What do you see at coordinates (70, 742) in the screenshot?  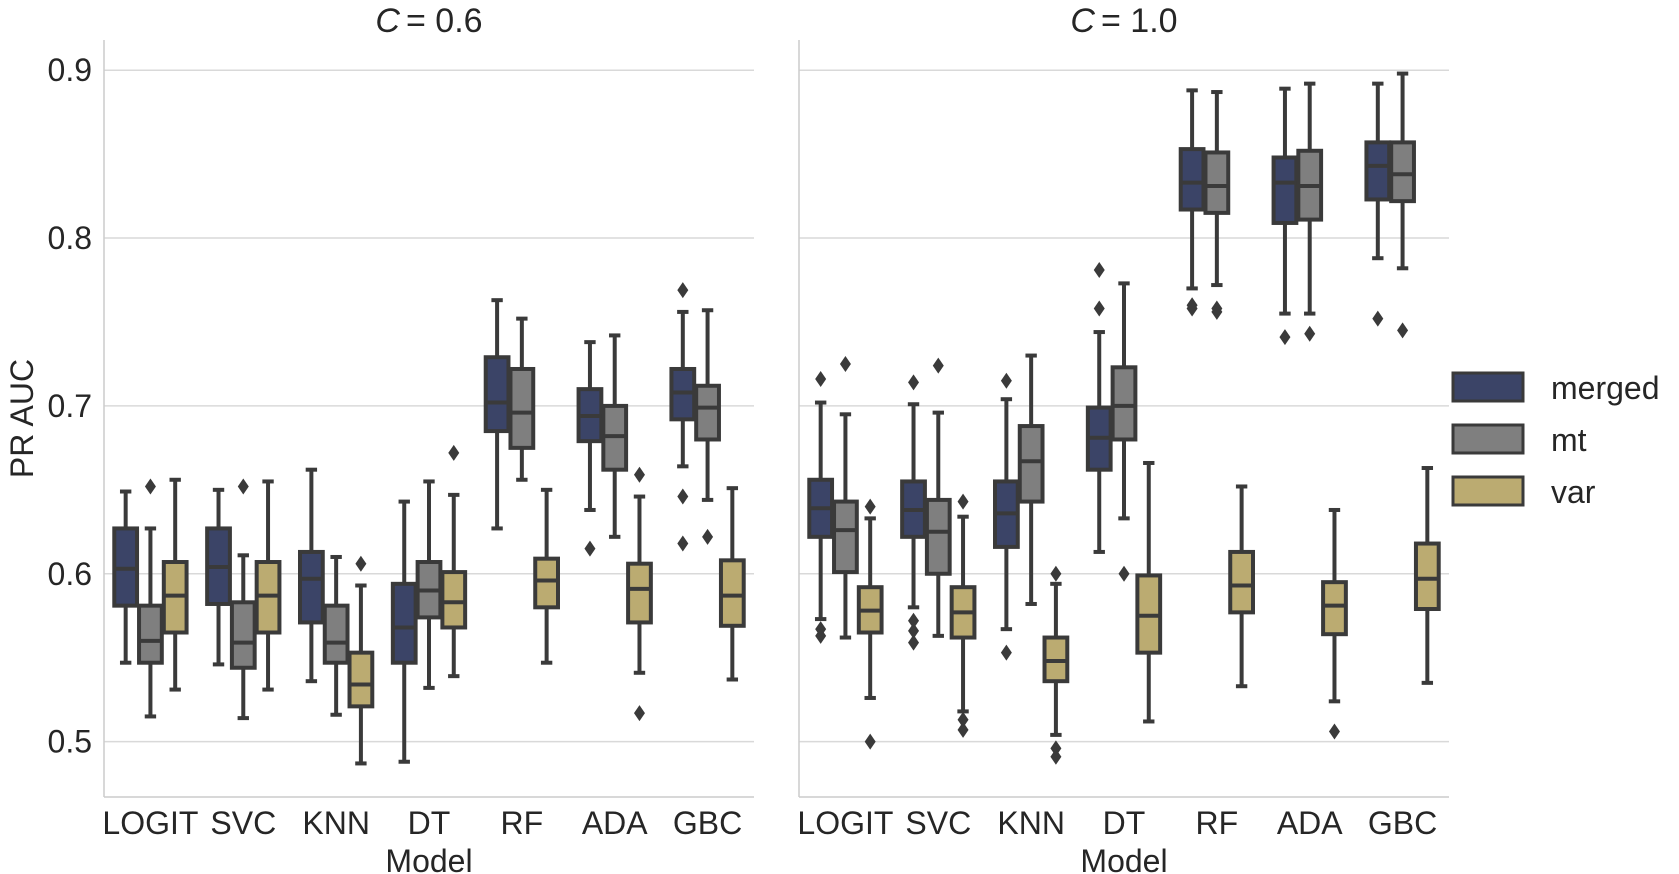 I see `y-tick-label: 0.5` at bounding box center [70, 742].